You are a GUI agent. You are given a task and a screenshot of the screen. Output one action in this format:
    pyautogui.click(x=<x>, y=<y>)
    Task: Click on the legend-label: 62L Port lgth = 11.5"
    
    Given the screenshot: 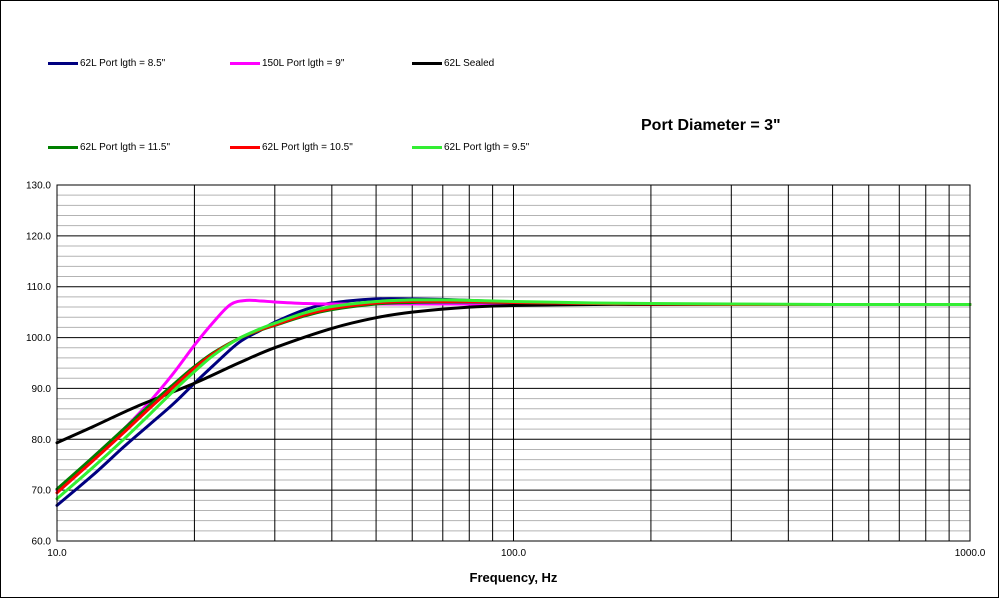 What is the action you would take?
    pyautogui.click(x=125, y=147)
    